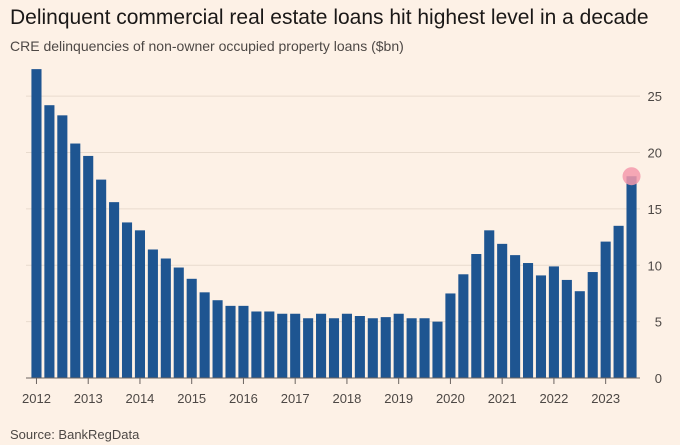  I want to click on highlight-marker-layer, so click(631, 176).